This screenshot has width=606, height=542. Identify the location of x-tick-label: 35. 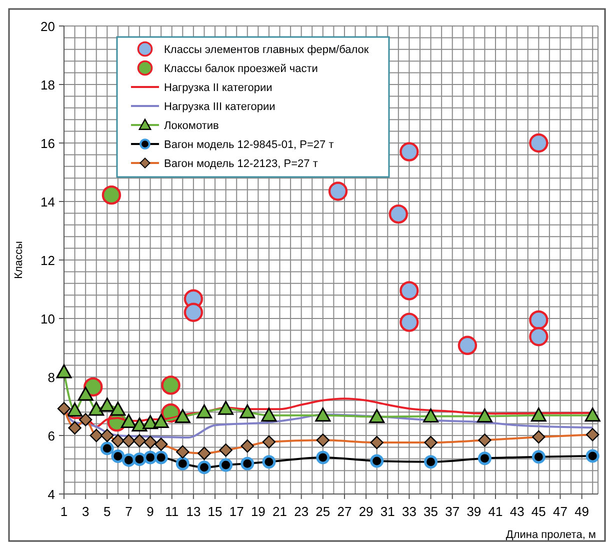
(431, 511).